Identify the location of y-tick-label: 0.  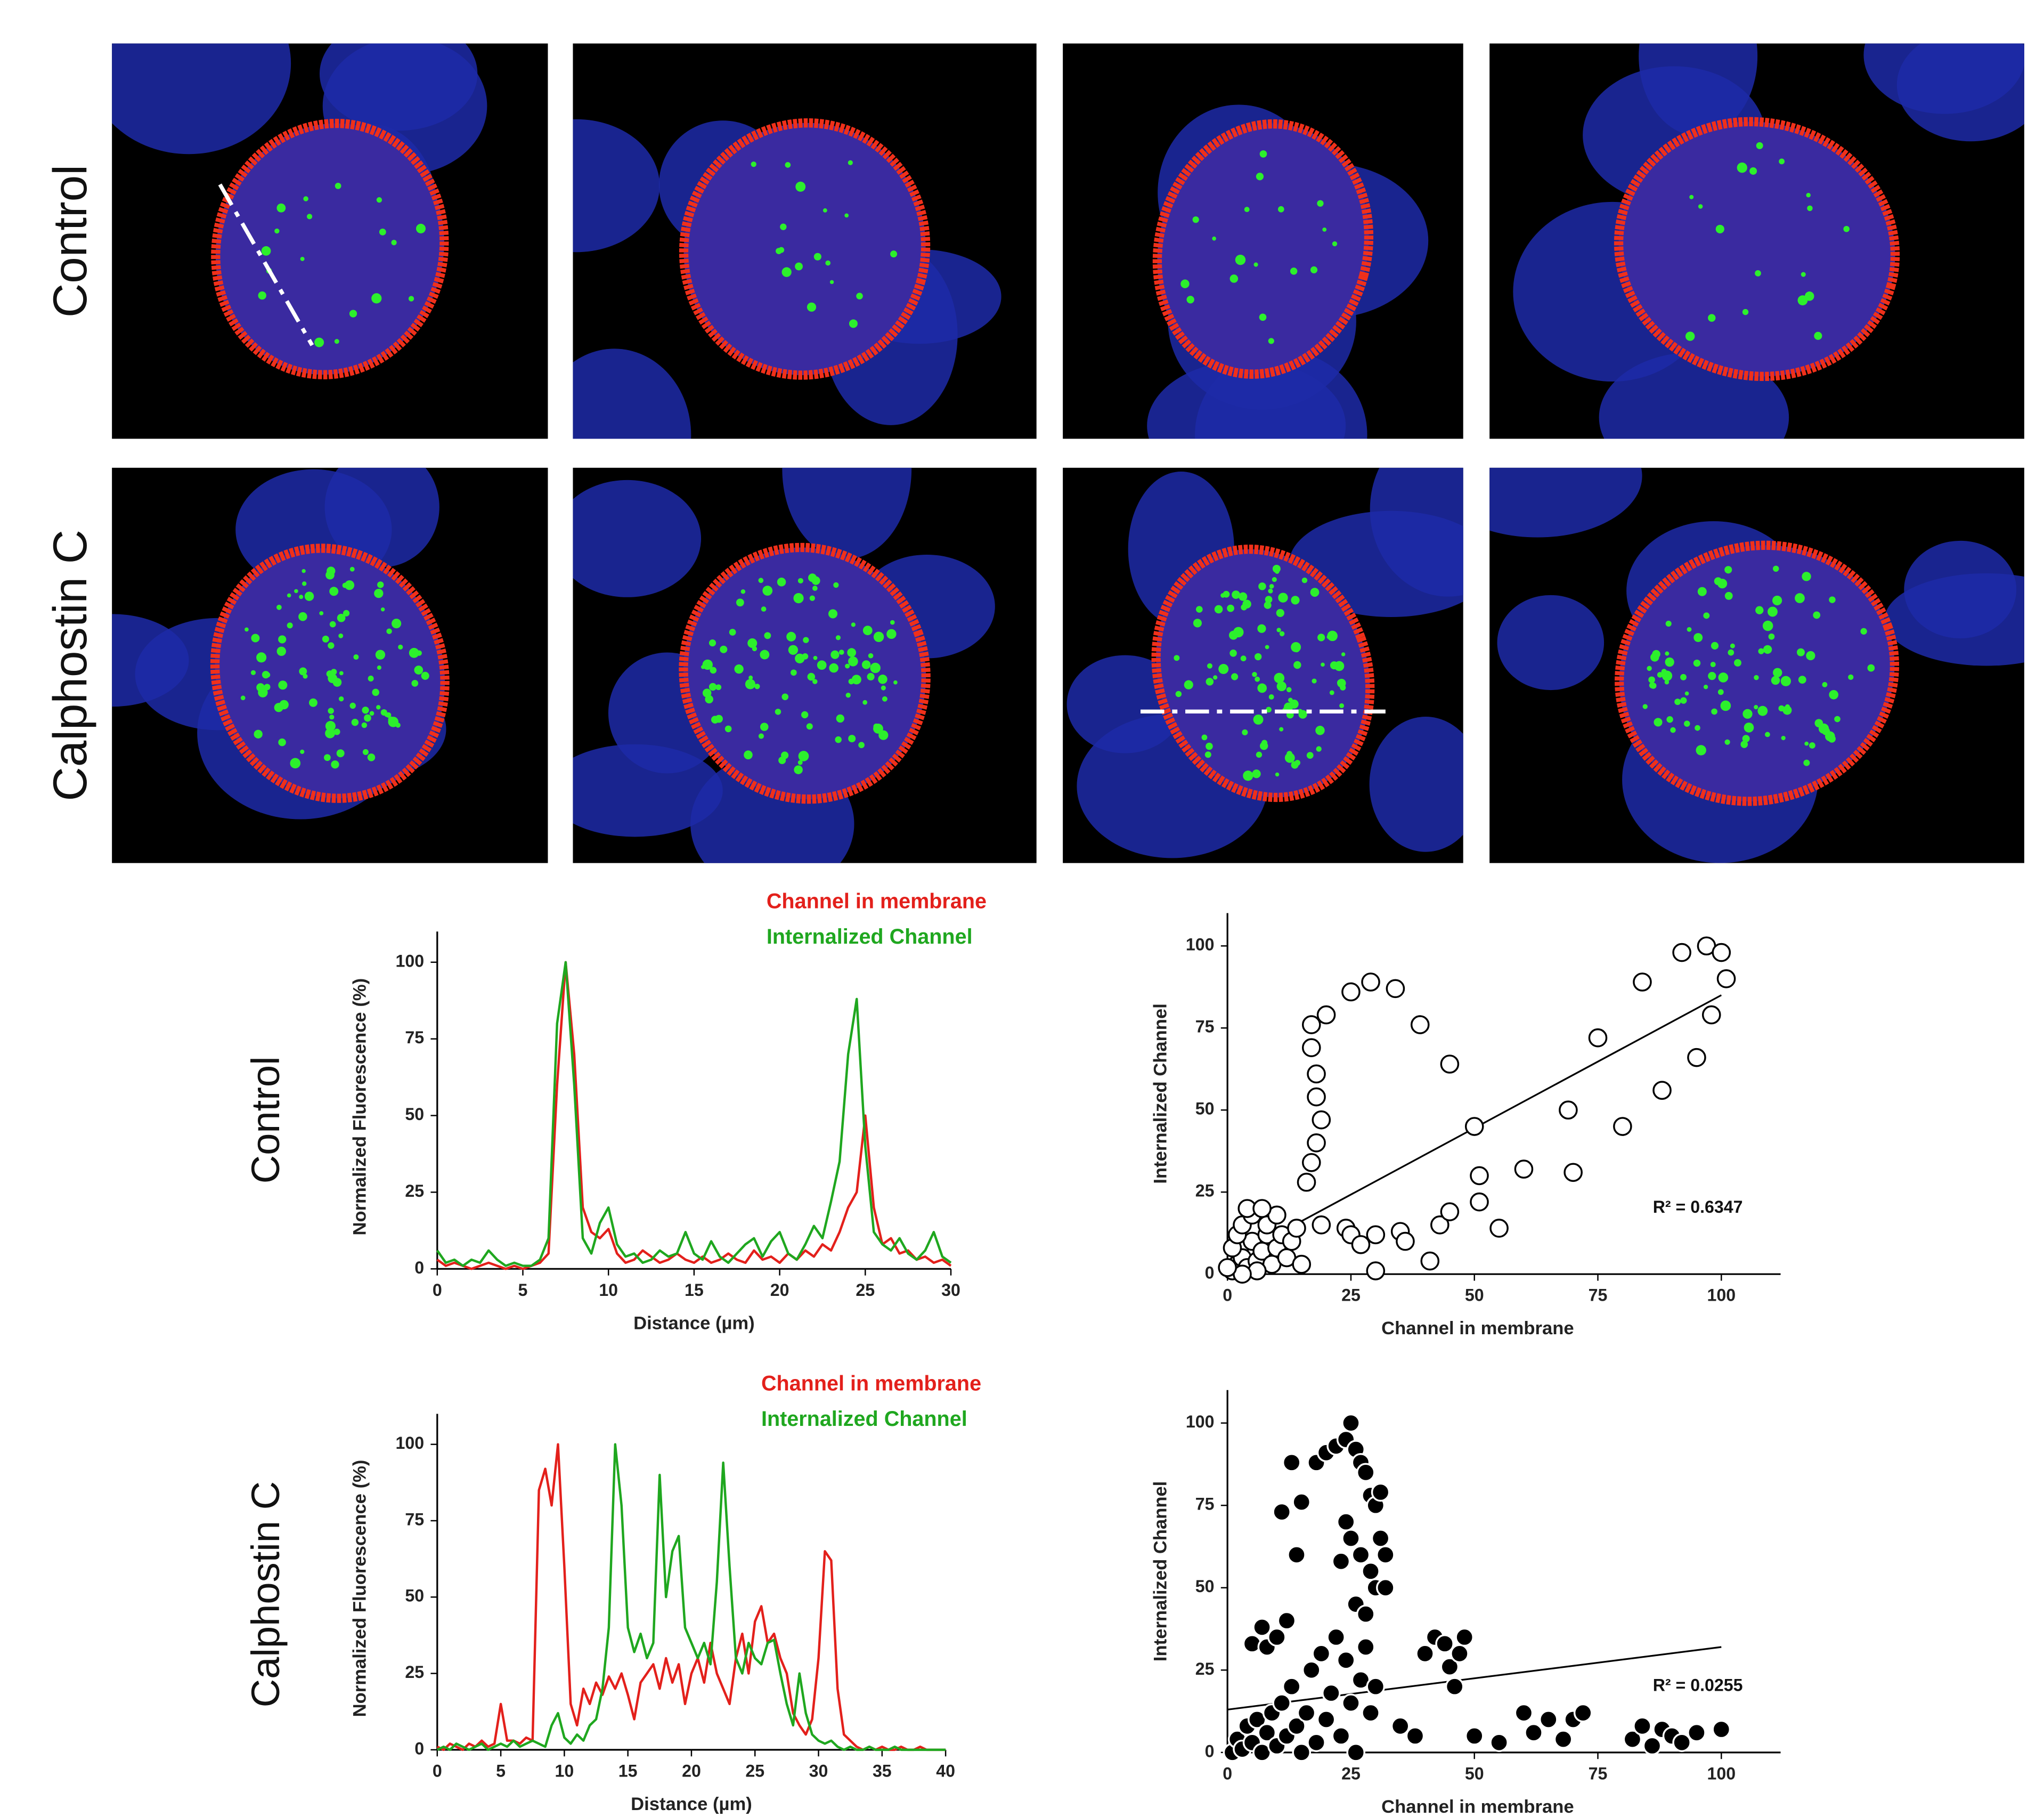
(419, 1748).